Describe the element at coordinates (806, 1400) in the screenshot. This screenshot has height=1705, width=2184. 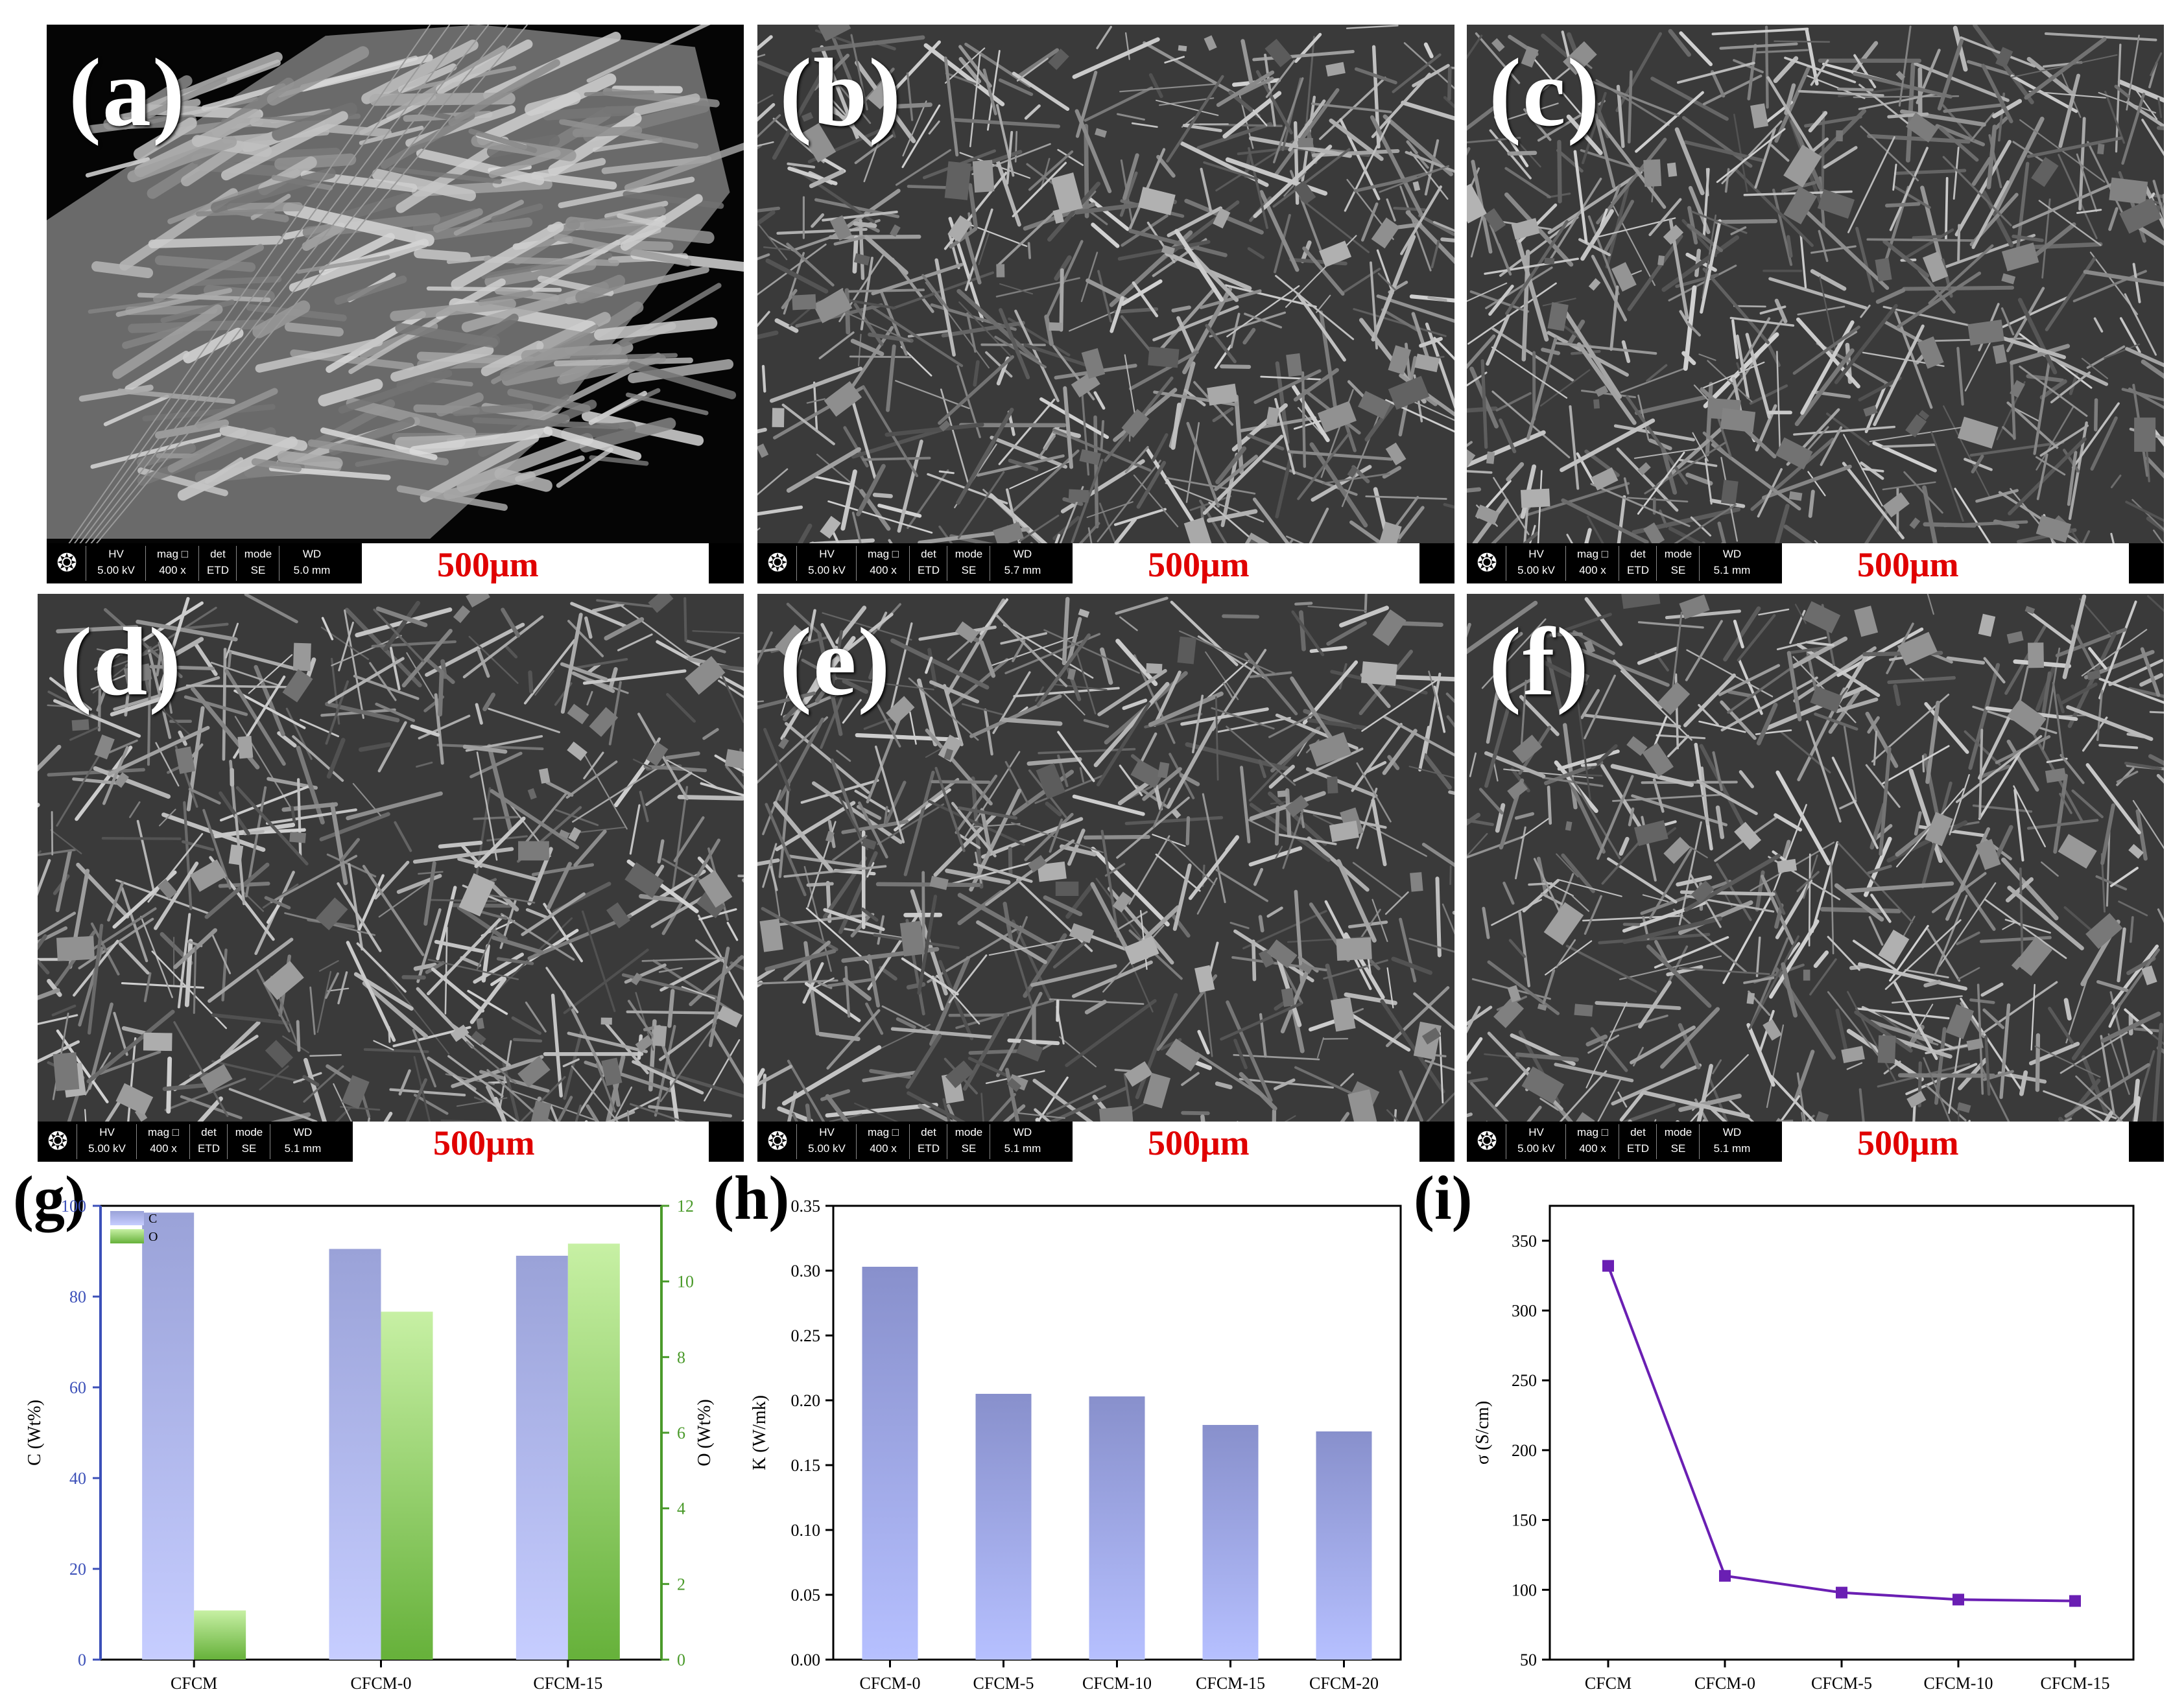
I see `y-tick-label: 0.20` at that location.